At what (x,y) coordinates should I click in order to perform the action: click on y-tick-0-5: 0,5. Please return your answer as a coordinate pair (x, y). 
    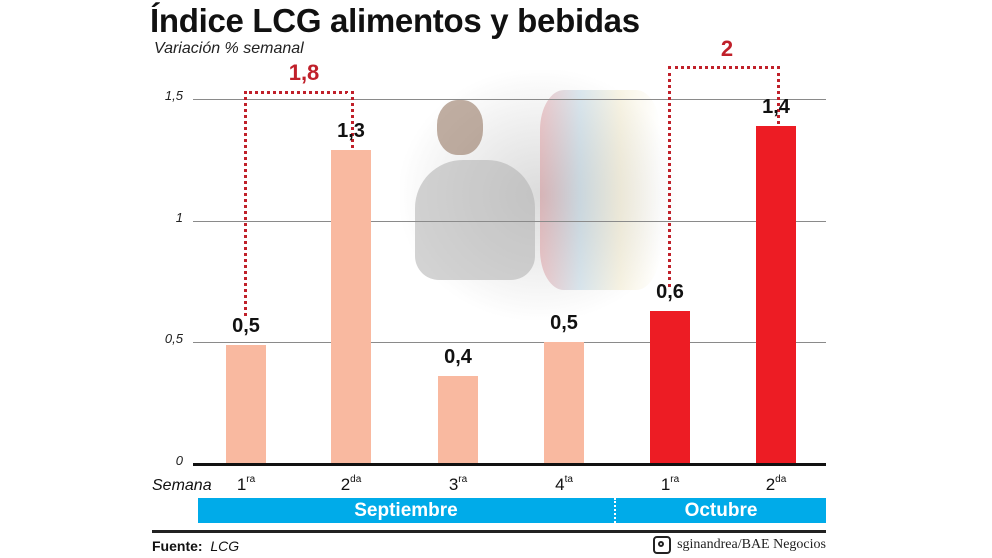
    Looking at the image, I should click on (173, 338).